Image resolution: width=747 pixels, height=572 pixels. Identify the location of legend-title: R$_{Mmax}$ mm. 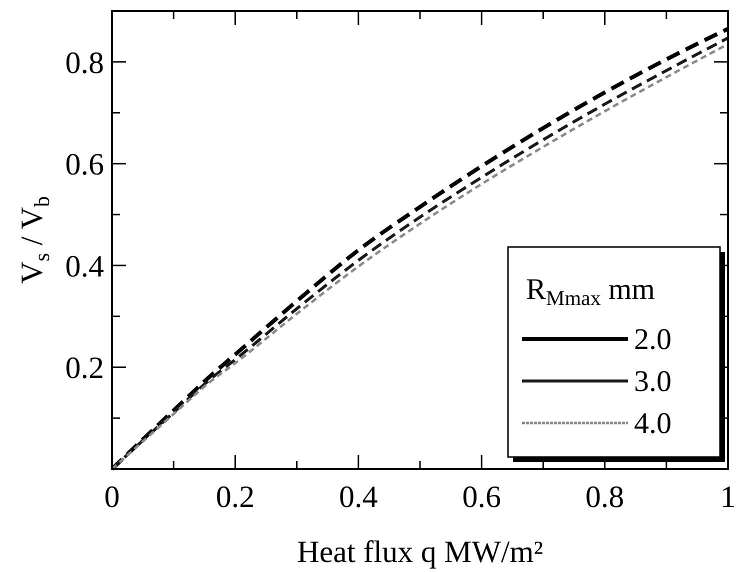
(591, 291).